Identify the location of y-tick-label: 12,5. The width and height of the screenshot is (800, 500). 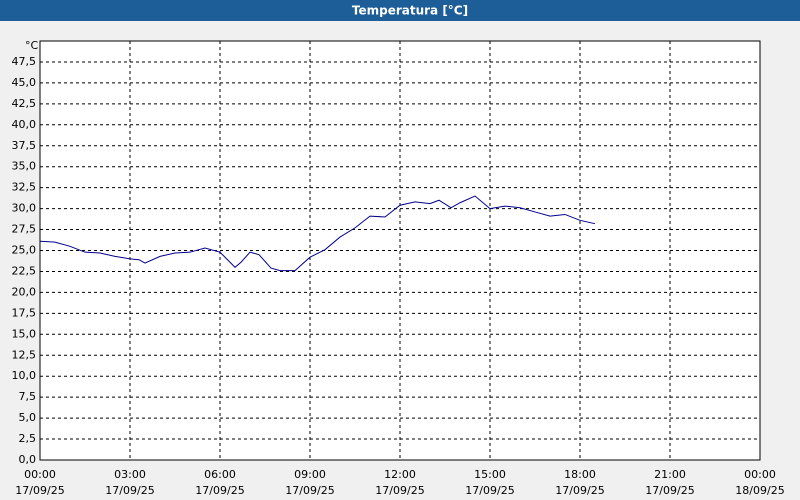
(24, 354).